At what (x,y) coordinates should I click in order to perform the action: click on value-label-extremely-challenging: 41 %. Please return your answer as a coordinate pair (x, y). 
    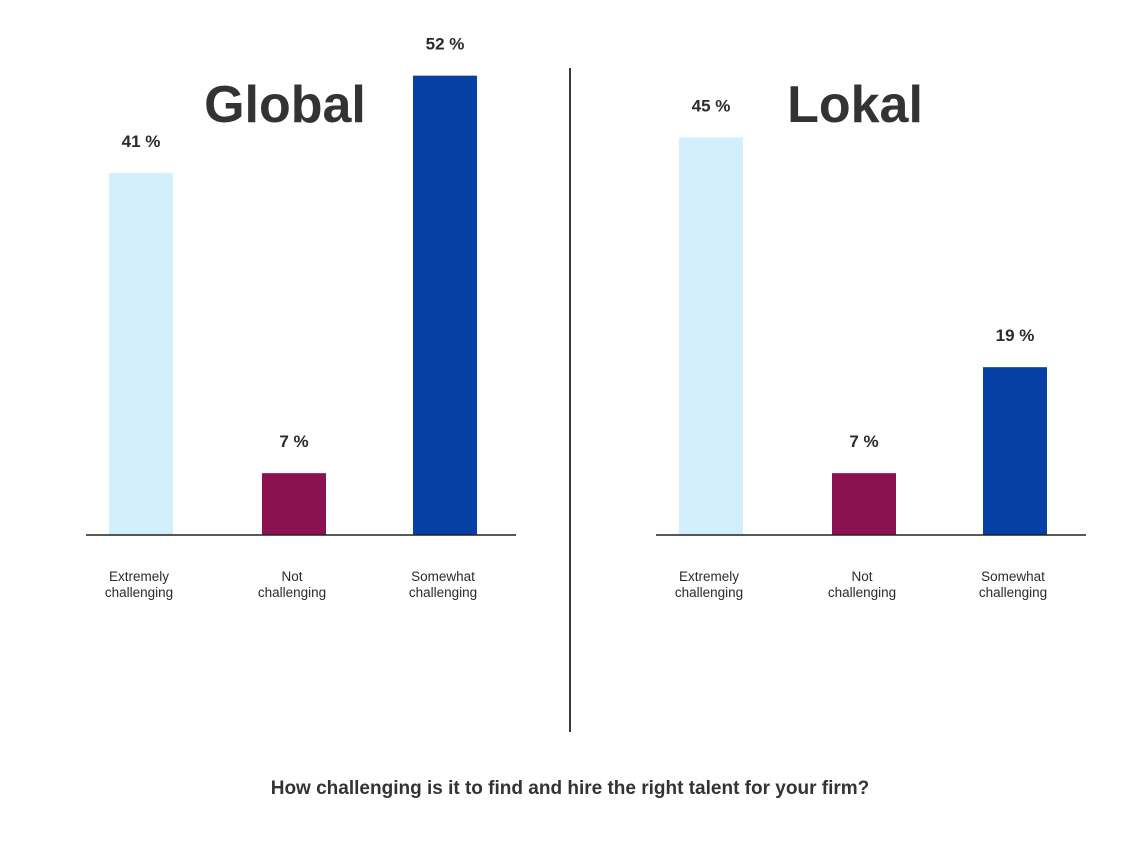
    Looking at the image, I should click on (141, 141).